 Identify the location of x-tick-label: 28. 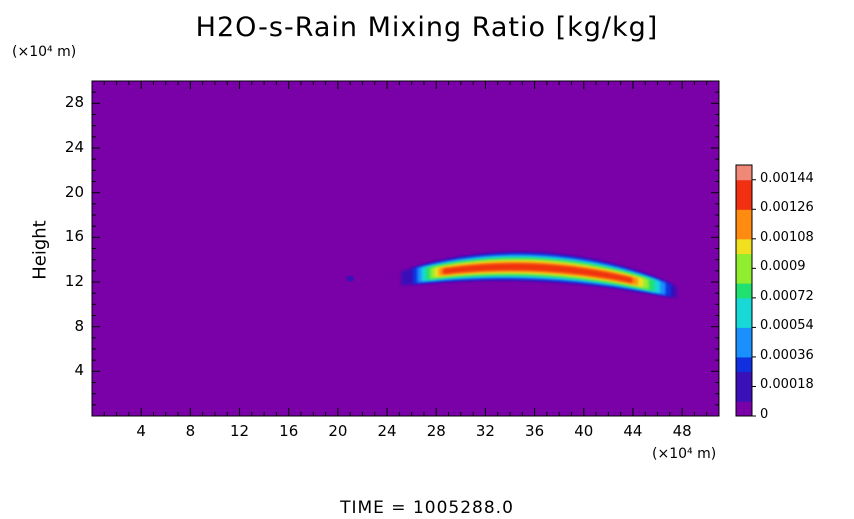
(436, 431).